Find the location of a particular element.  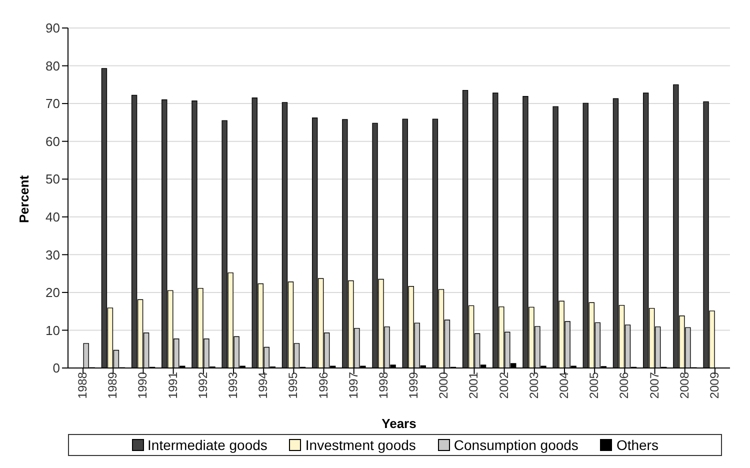

x-tick-label: 1991 is located at coordinates (173, 385).